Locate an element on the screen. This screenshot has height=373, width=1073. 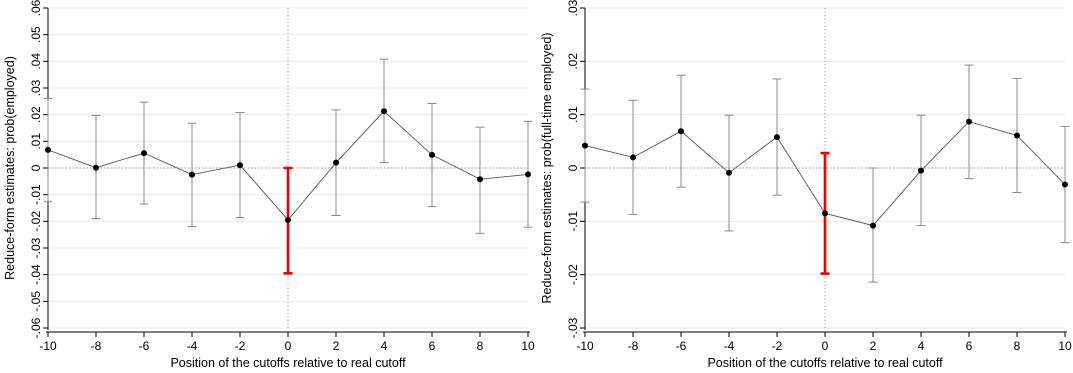
y-axis-title: Reduce-form estimates: prob(employed) is located at coordinates (10, 168).